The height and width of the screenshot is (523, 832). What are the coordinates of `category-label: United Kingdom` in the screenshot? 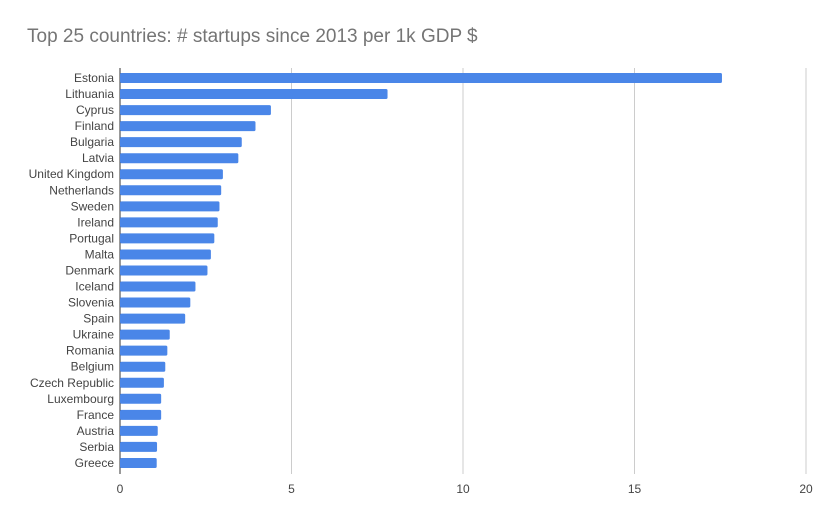 It's located at (71, 174).